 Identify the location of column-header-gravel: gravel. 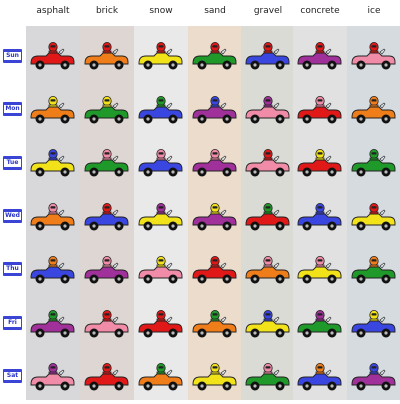
(268, 11).